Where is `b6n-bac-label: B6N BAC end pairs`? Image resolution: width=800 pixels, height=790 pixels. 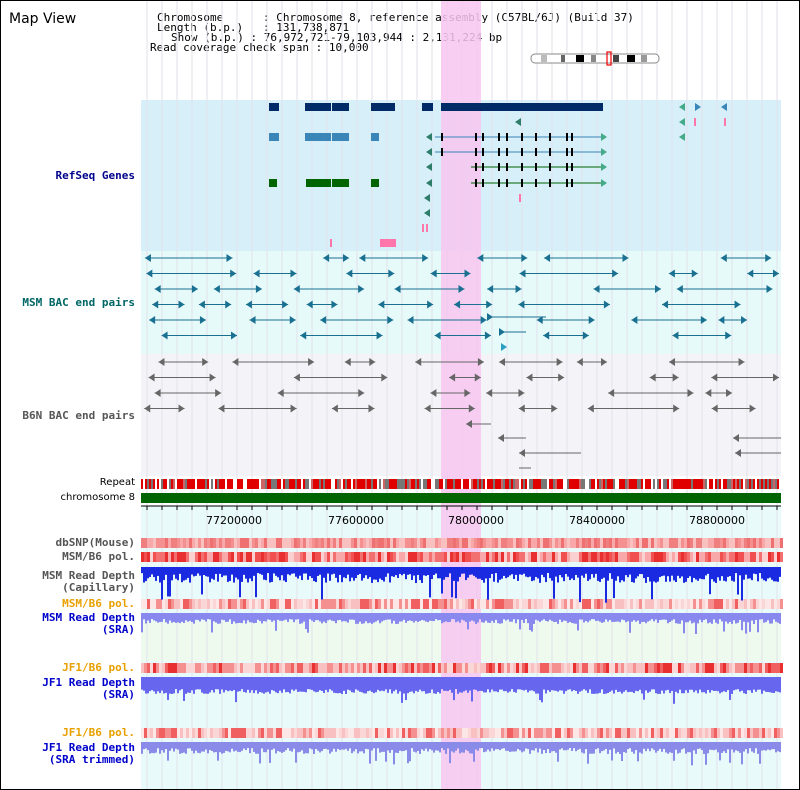
b6n-bac-label: B6N BAC end pairs is located at coordinates (78, 415).